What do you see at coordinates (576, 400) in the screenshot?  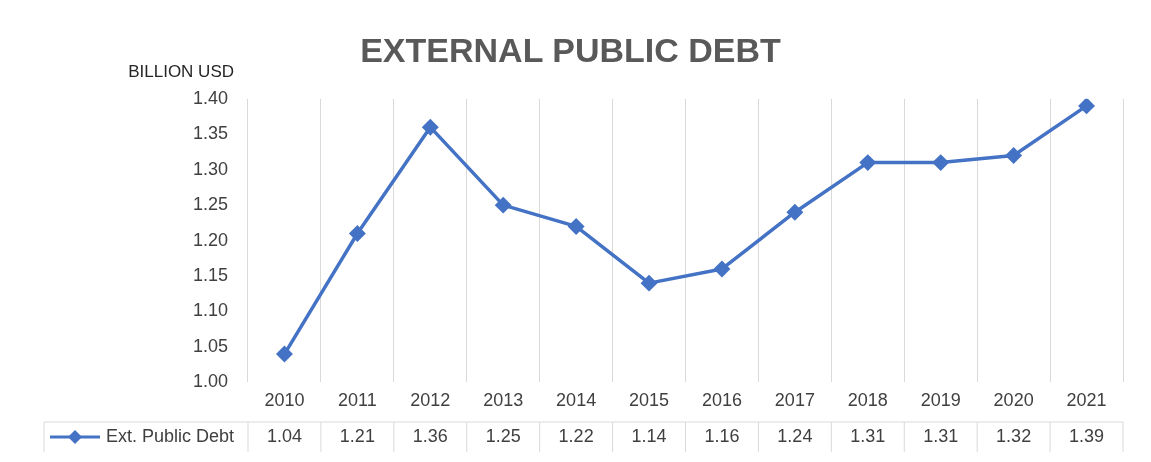 I see `x-tick-label: 2014` at bounding box center [576, 400].